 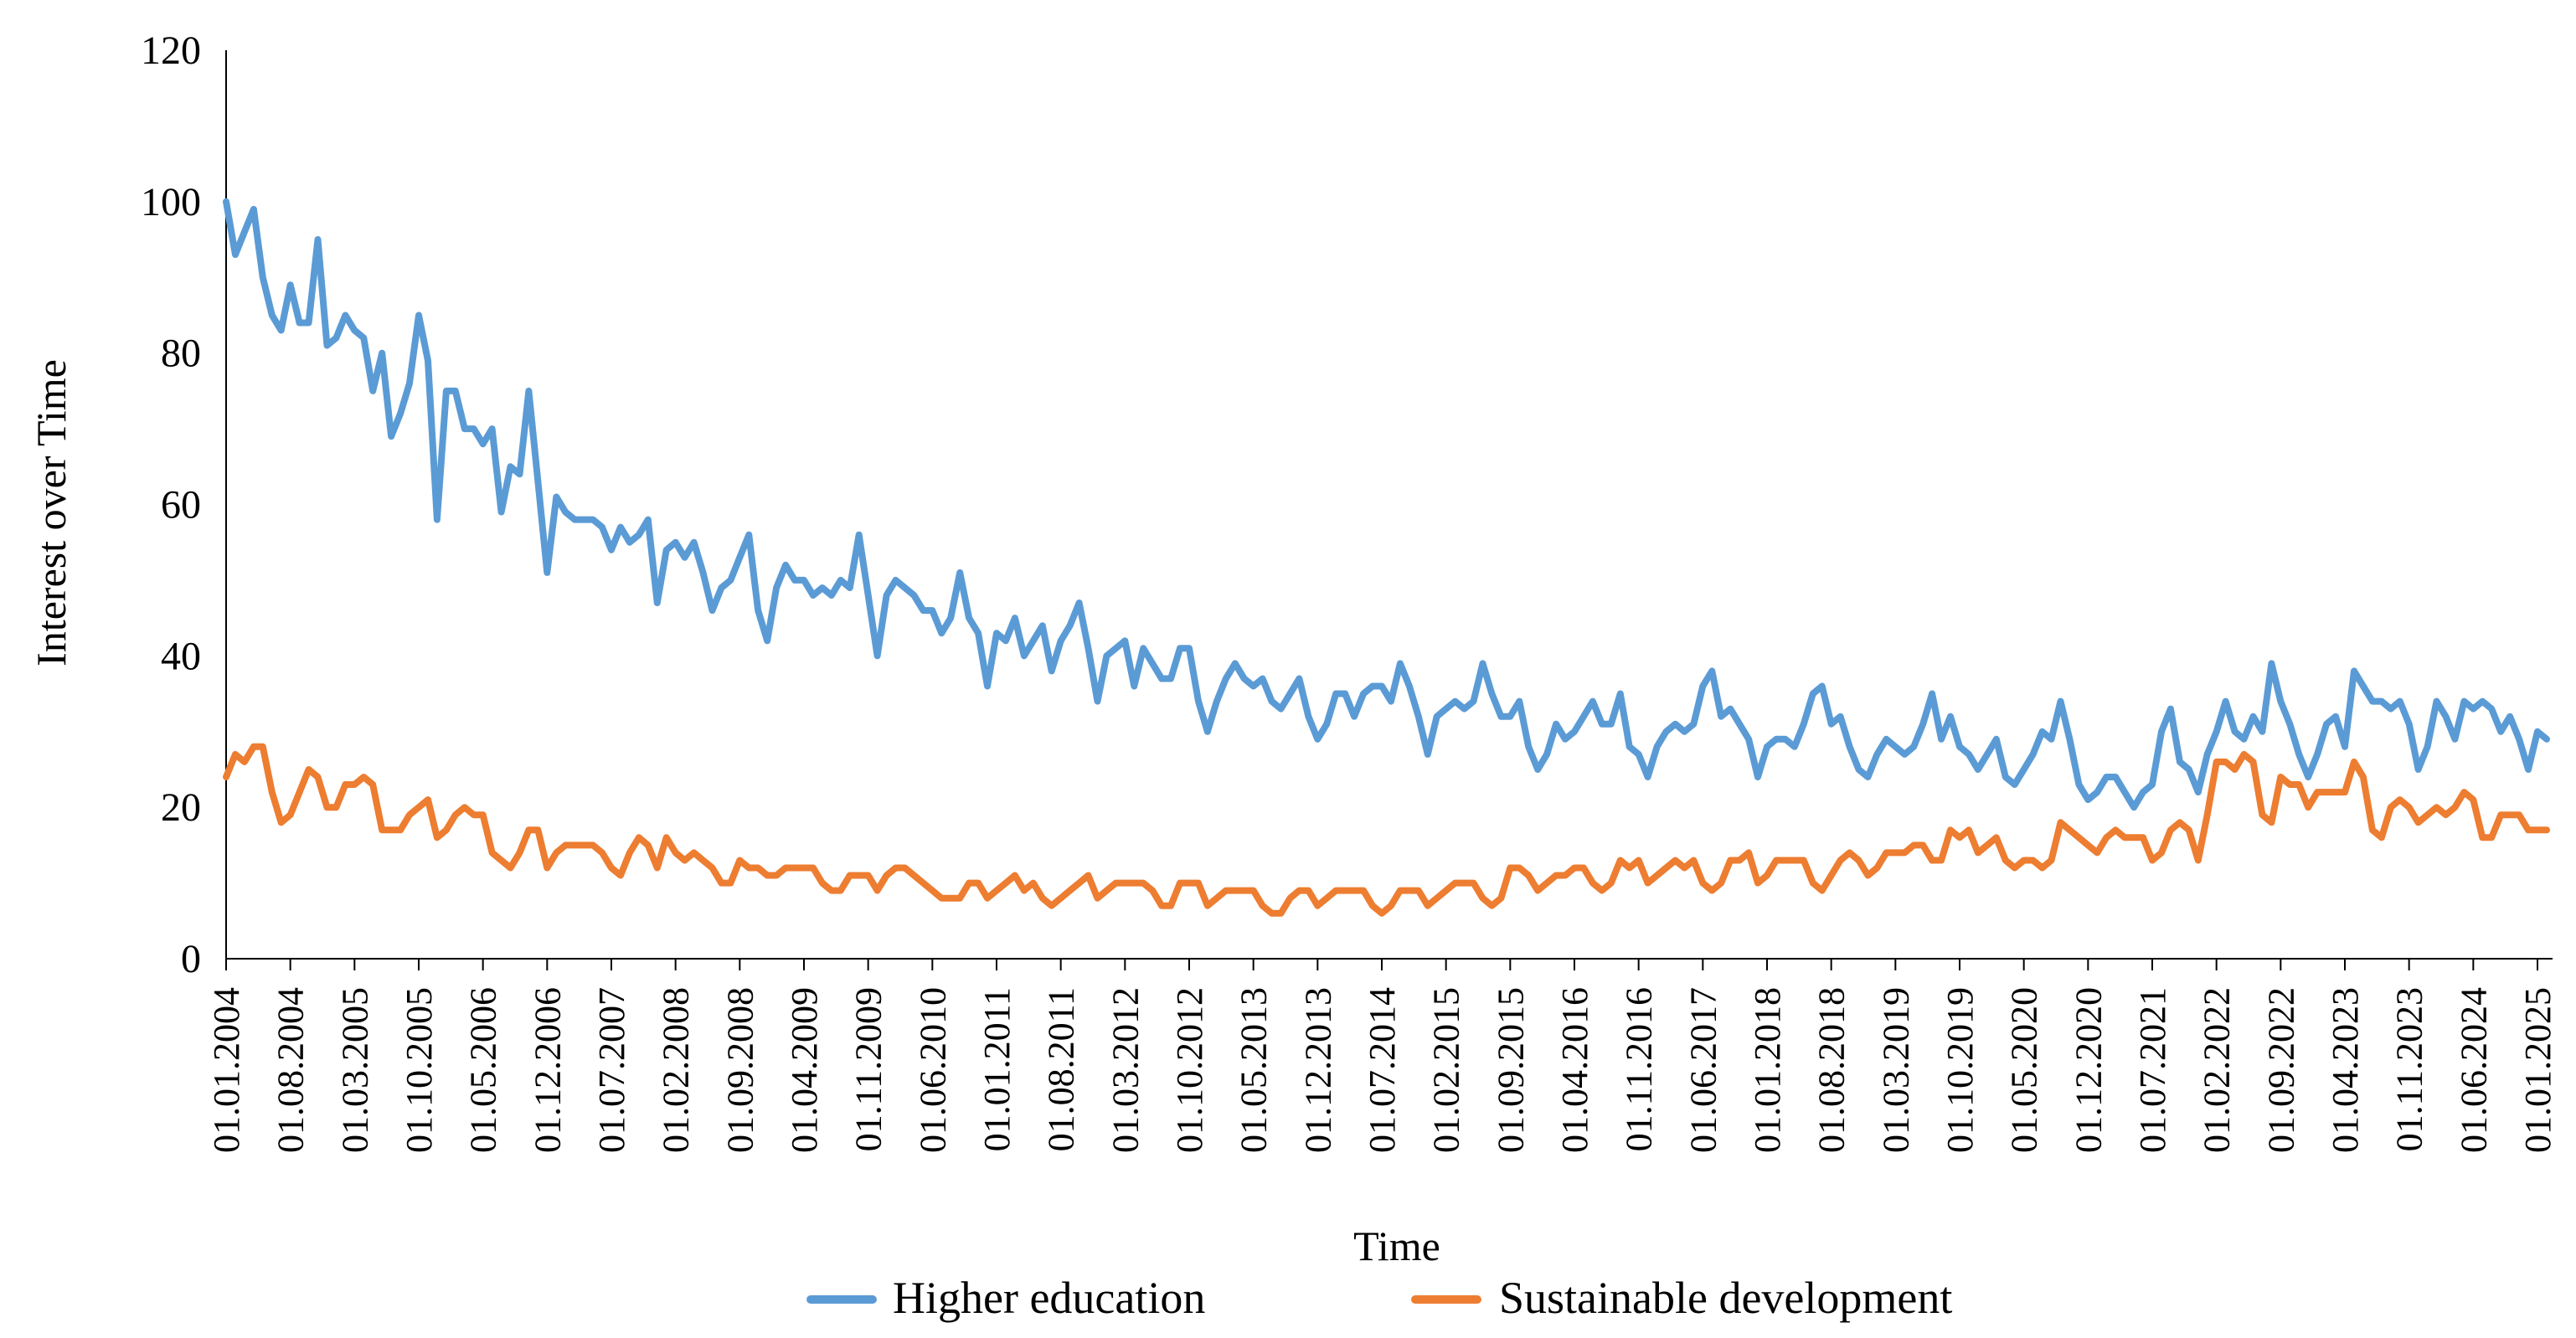 I want to click on y-tick-label: 20, so click(x=181, y=807).